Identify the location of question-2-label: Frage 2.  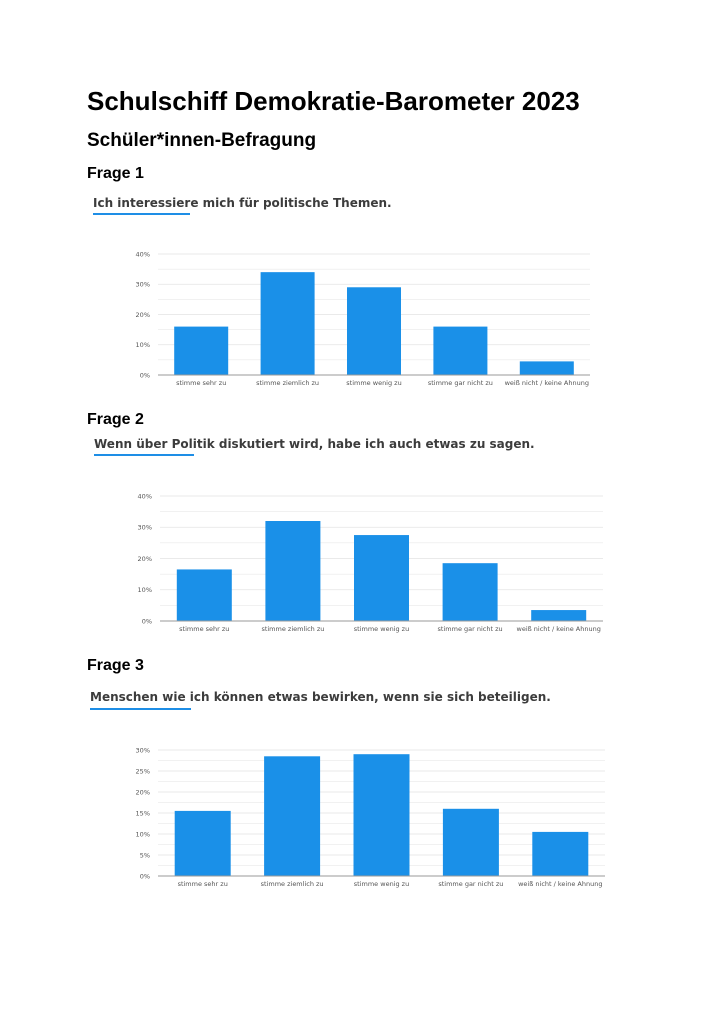
(115, 419).